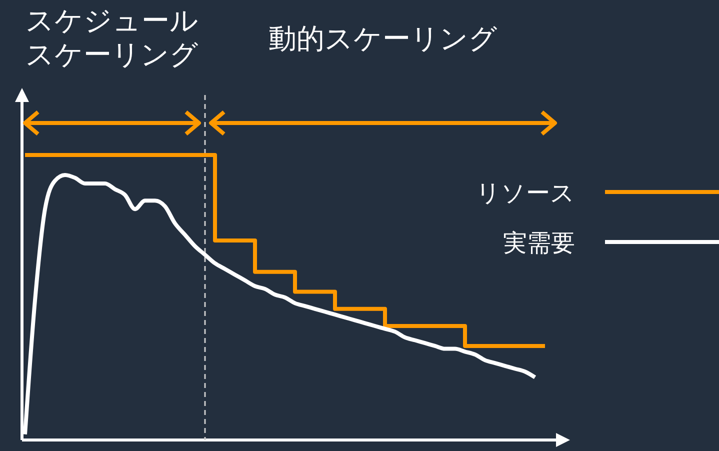  I want to click on text: スケジュールスケーリング, so click(112, 37).